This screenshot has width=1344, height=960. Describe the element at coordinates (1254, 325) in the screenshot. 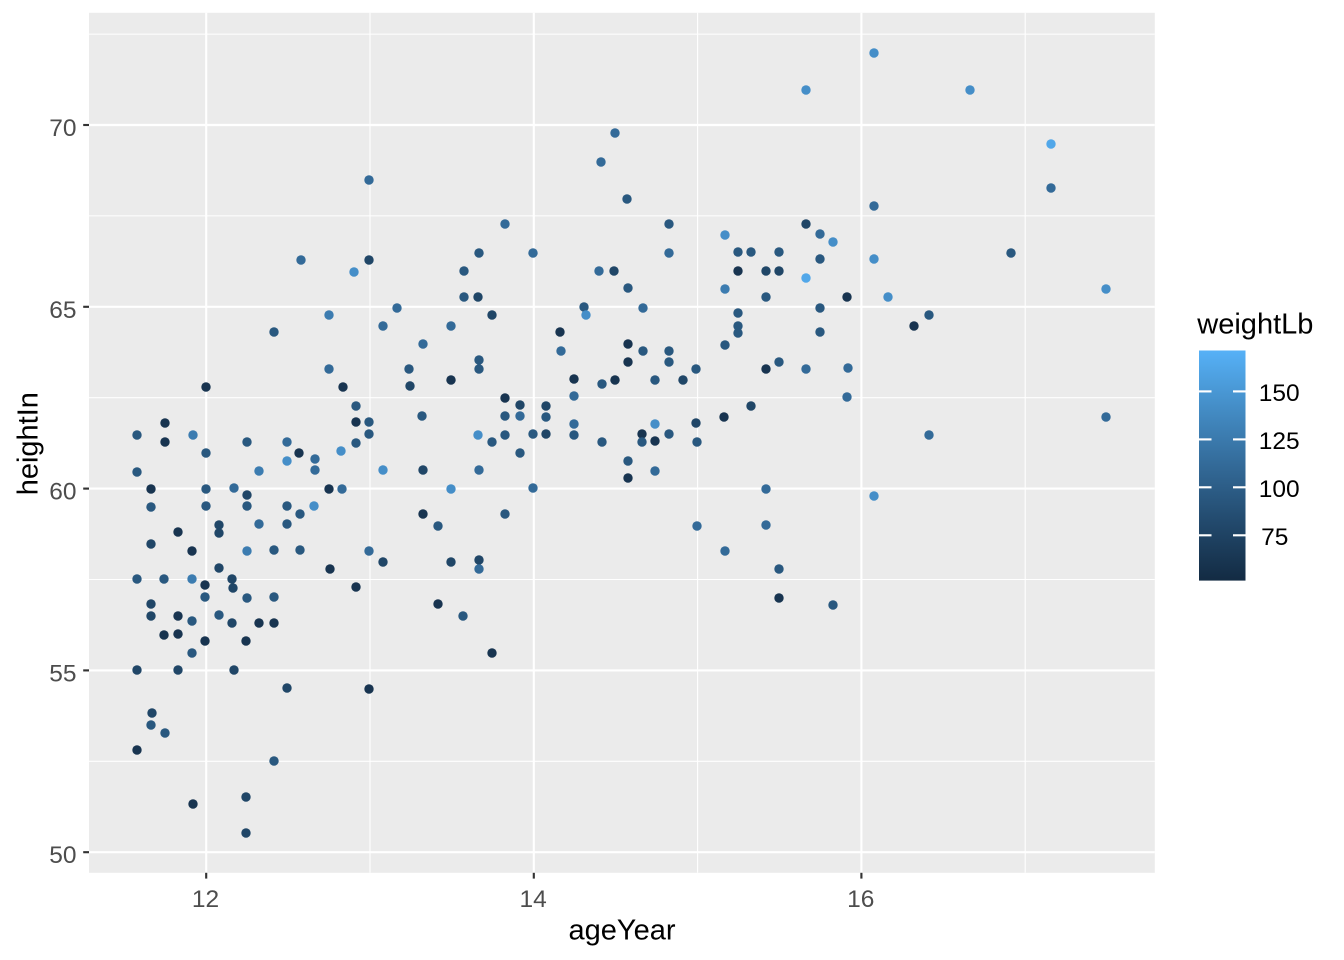

I see `svg-text: weightLb` at that location.